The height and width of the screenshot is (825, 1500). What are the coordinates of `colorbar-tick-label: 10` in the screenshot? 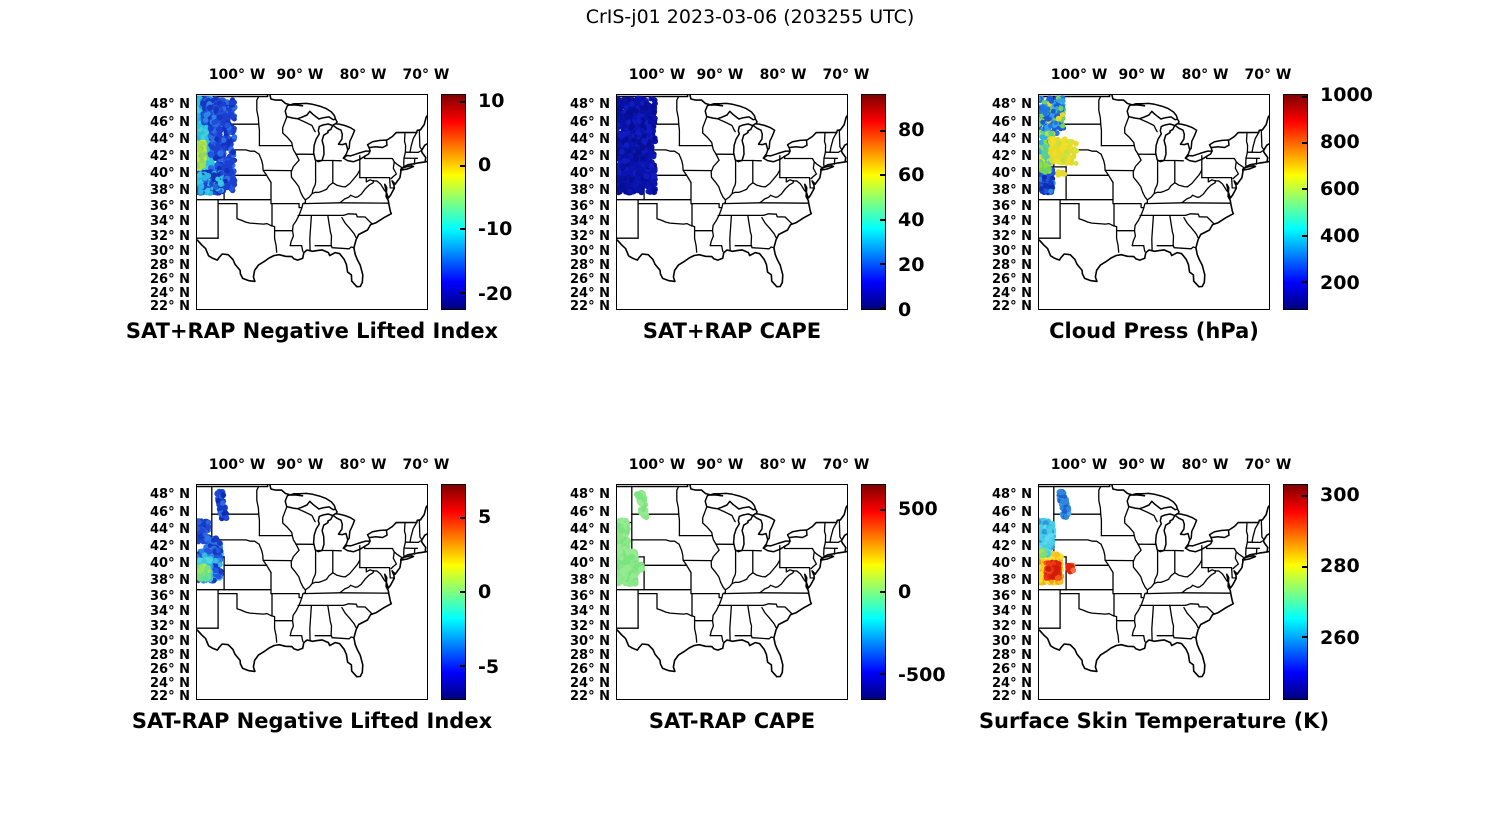 It's located at (491, 101).